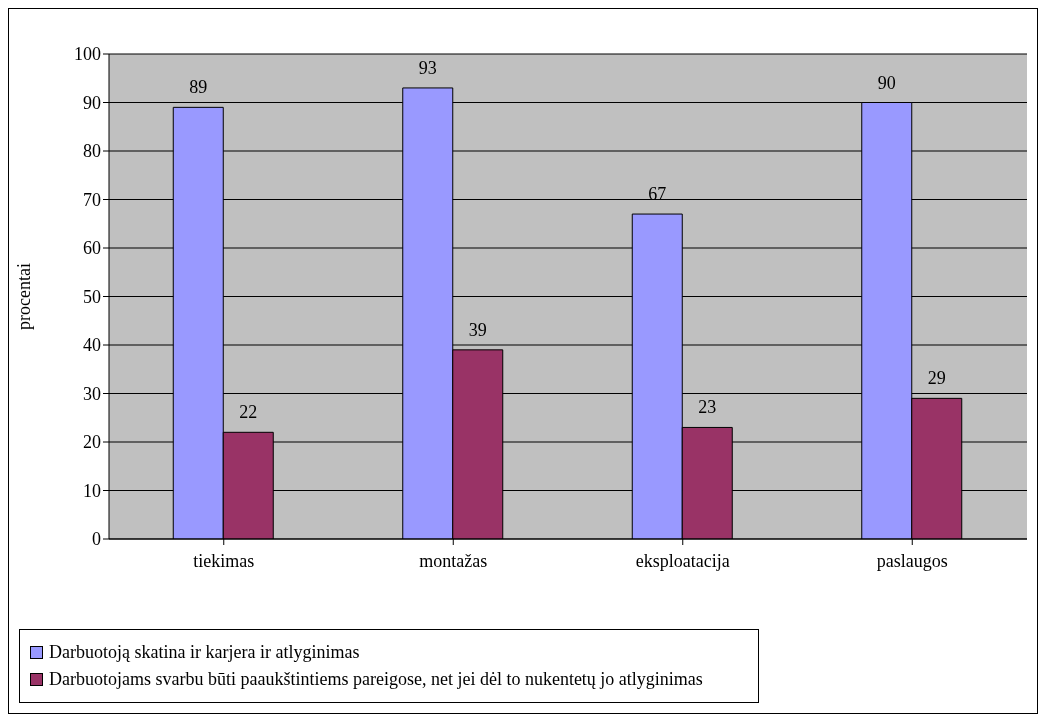 This screenshot has height=724, width=1047. What do you see at coordinates (198, 87) in the screenshot?
I see `data-label: 89` at bounding box center [198, 87].